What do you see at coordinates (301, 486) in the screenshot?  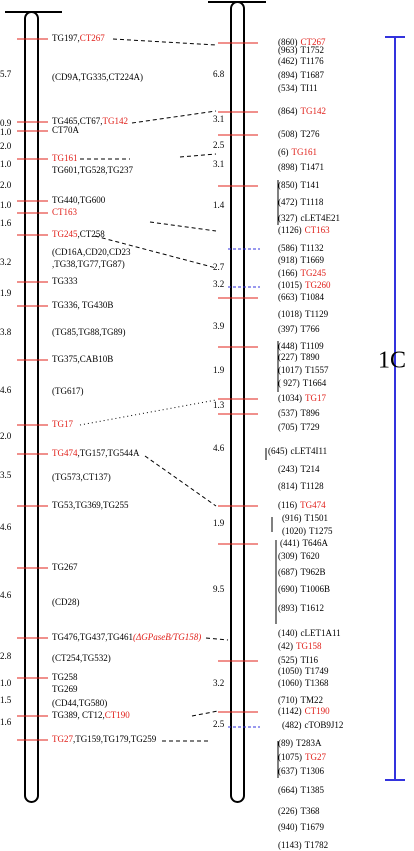 I see `marker-label: (814) T1128` at bounding box center [301, 486].